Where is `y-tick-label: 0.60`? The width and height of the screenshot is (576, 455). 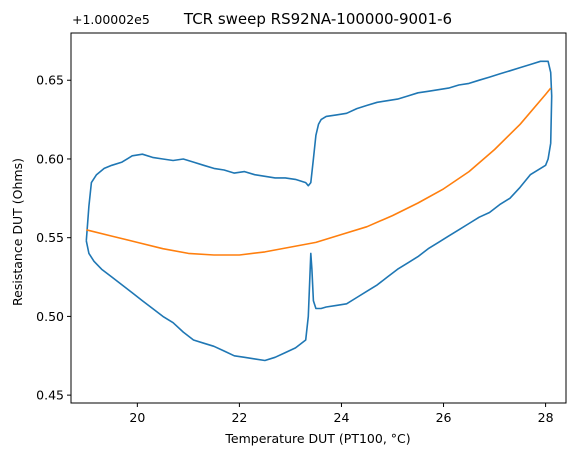 y-tick-label: 0.60 is located at coordinates (50, 158).